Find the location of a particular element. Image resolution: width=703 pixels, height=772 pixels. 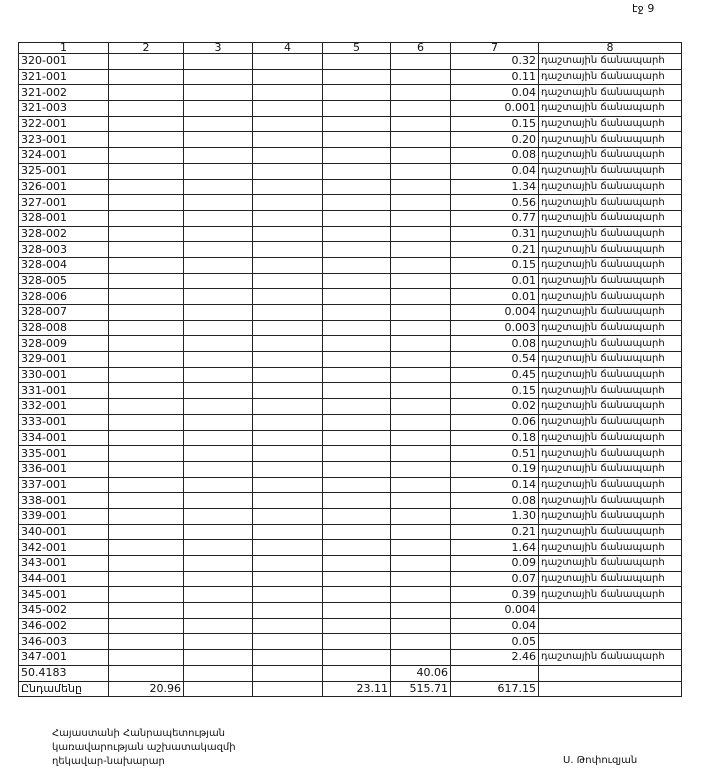

cell: 336-001 is located at coordinates (63, 469).